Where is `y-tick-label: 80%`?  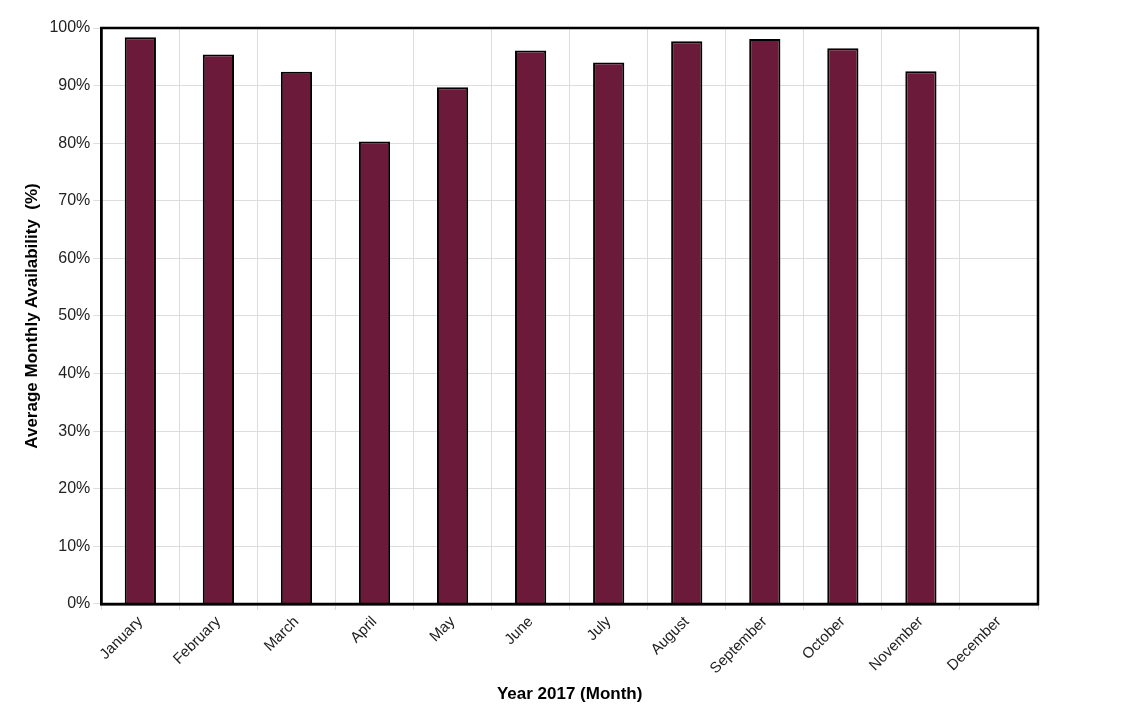
y-tick-label: 80% is located at coordinates (74, 142).